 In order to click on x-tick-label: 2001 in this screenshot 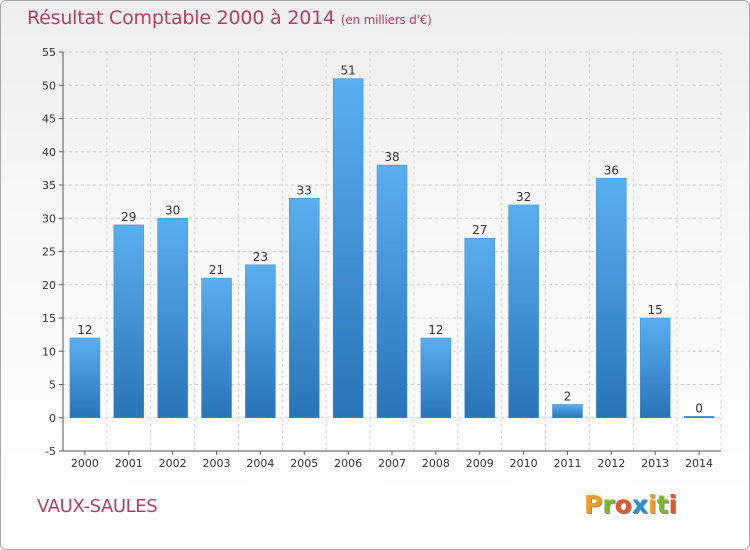, I will do `click(129, 463)`.